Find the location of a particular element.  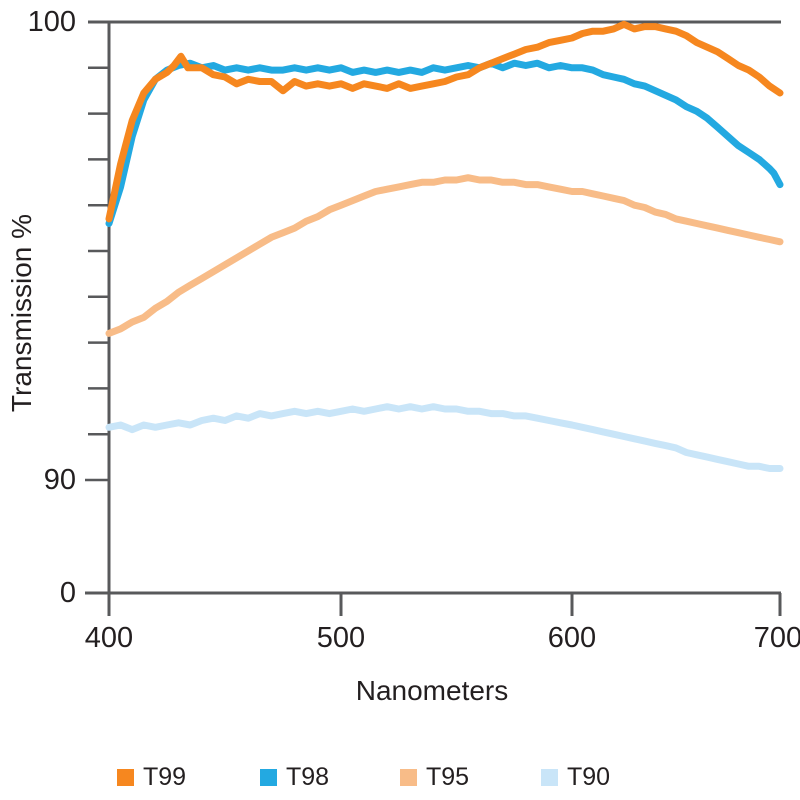

legend-item-t98: T98 is located at coordinates (294, 777).